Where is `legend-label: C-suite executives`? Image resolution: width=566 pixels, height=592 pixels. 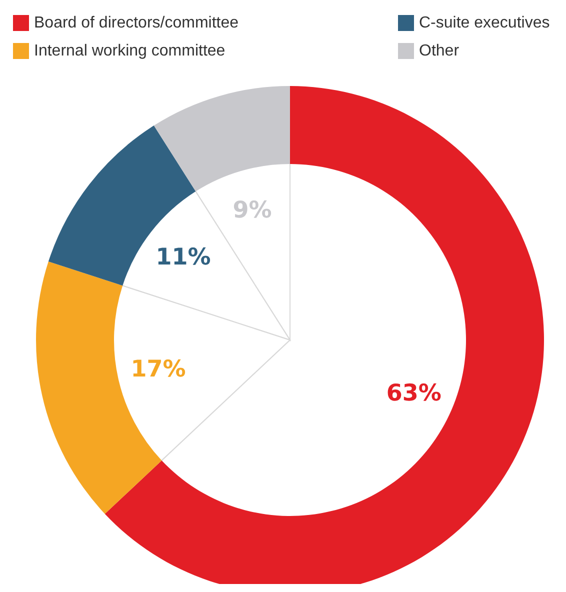
legend-label: C-suite executives is located at coordinates (484, 23).